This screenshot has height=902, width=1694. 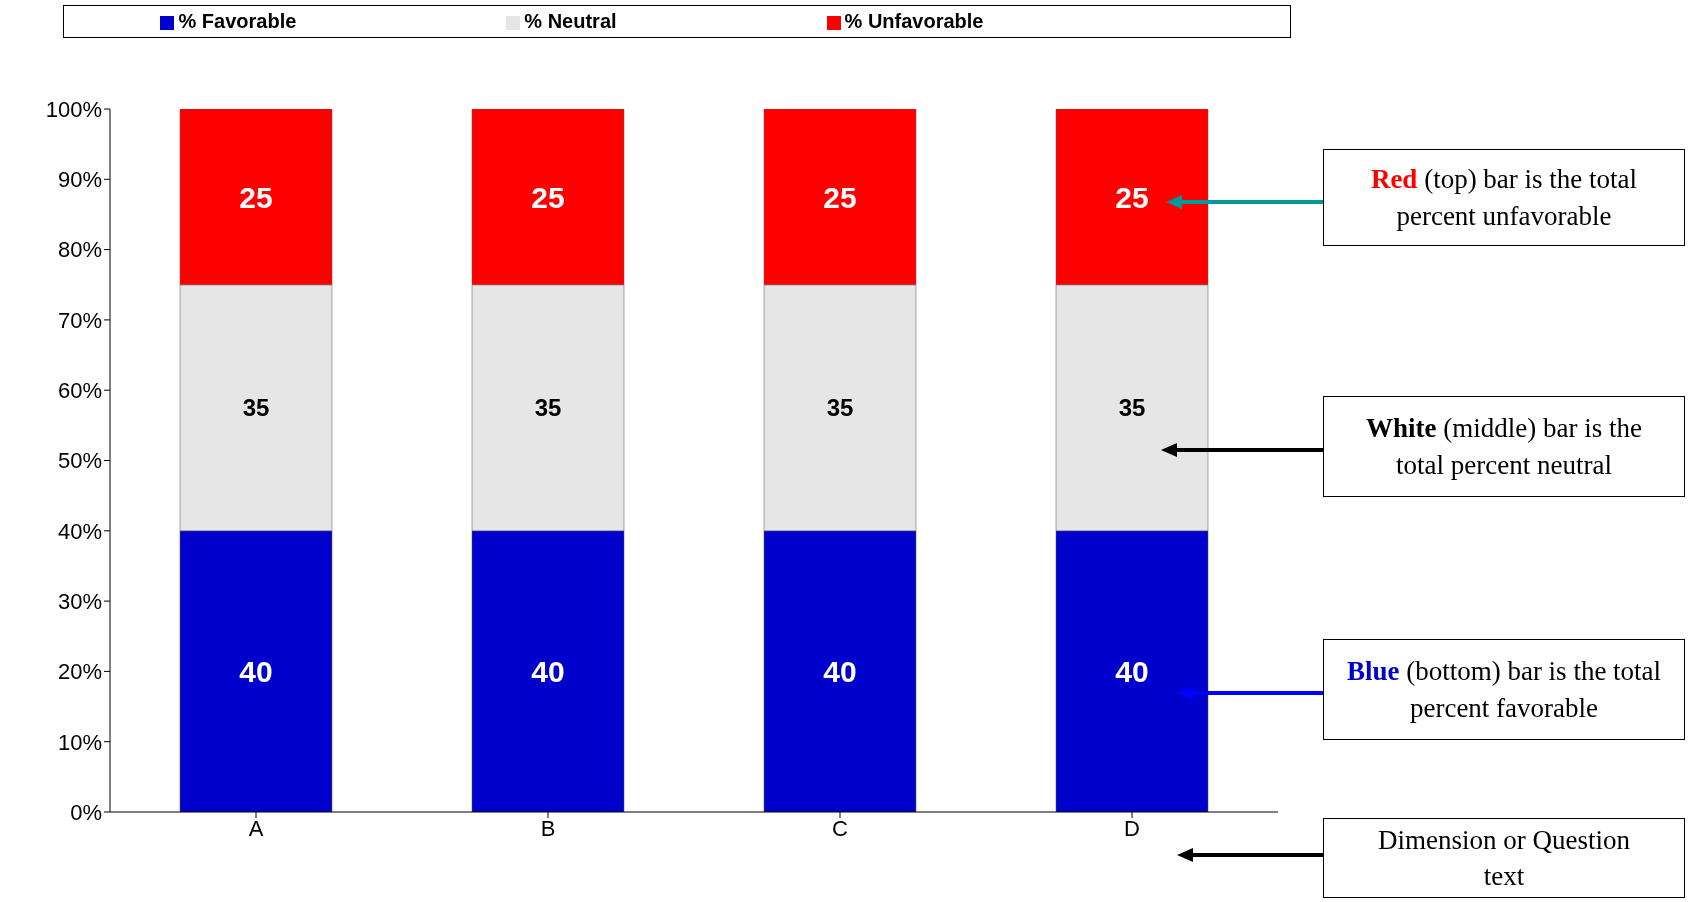 I want to click on legend-label: % Favorable, so click(x=237, y=21).